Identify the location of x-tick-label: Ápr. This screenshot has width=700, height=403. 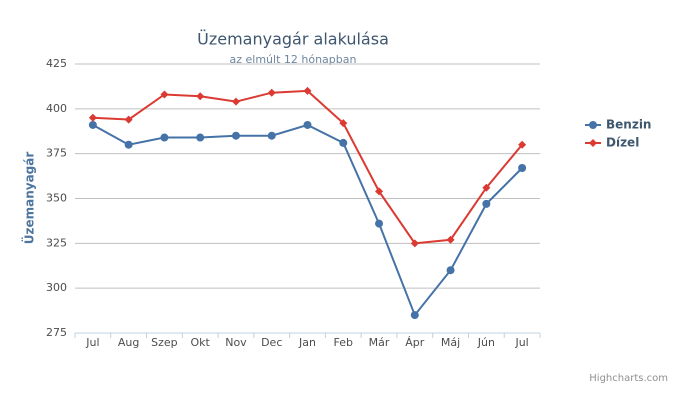
(415, 342).